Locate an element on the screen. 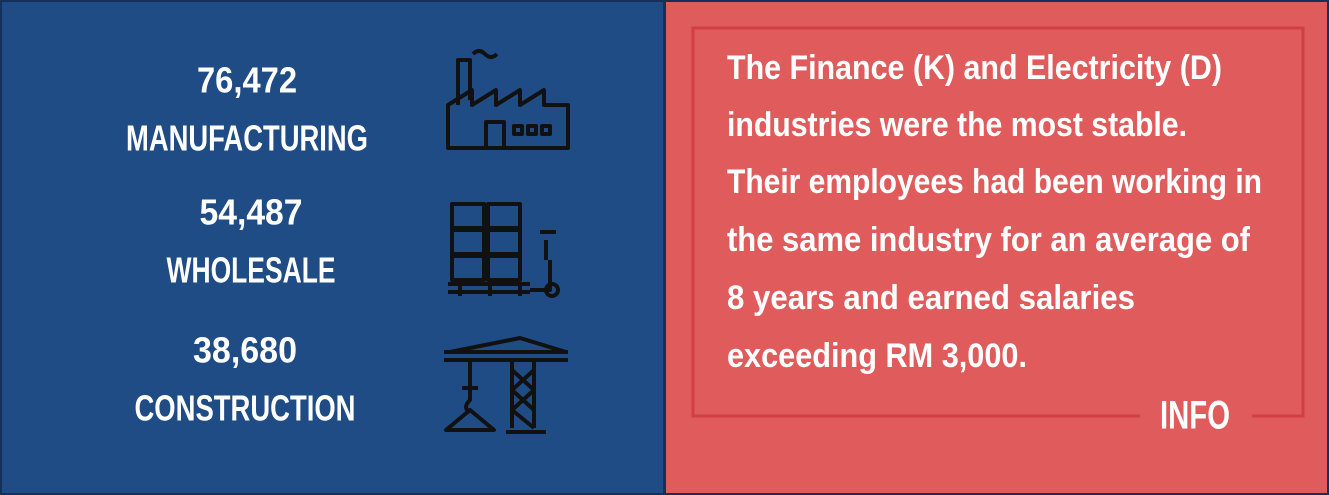  stat-label: MANUFACTURING is located at coordinates (247, 138).